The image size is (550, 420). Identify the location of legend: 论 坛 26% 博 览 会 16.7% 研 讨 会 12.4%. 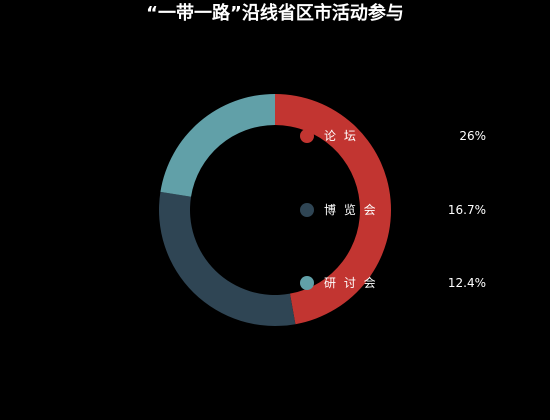
(393, 209).